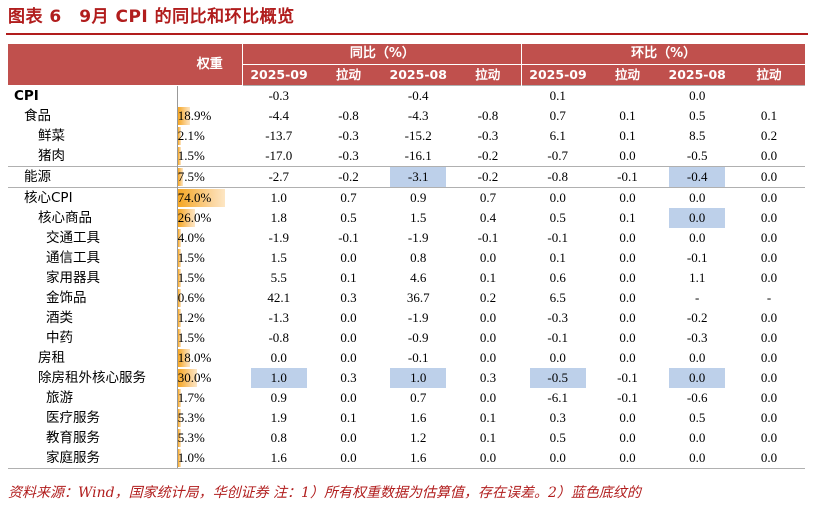 This screenshot has height=508, width=814. Describe the element at coordinates (557, 217) in the screenshot. I see `value-cell: 0.5` at that location.